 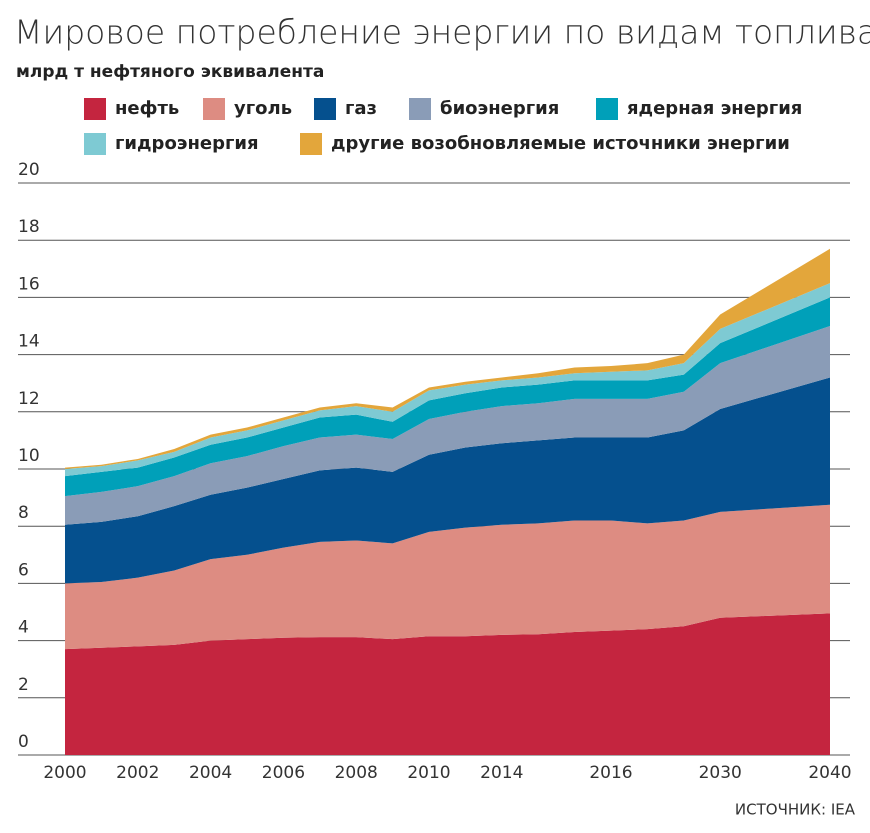 I want to click on y-tick-label: 16, so click(x=29, y=284).